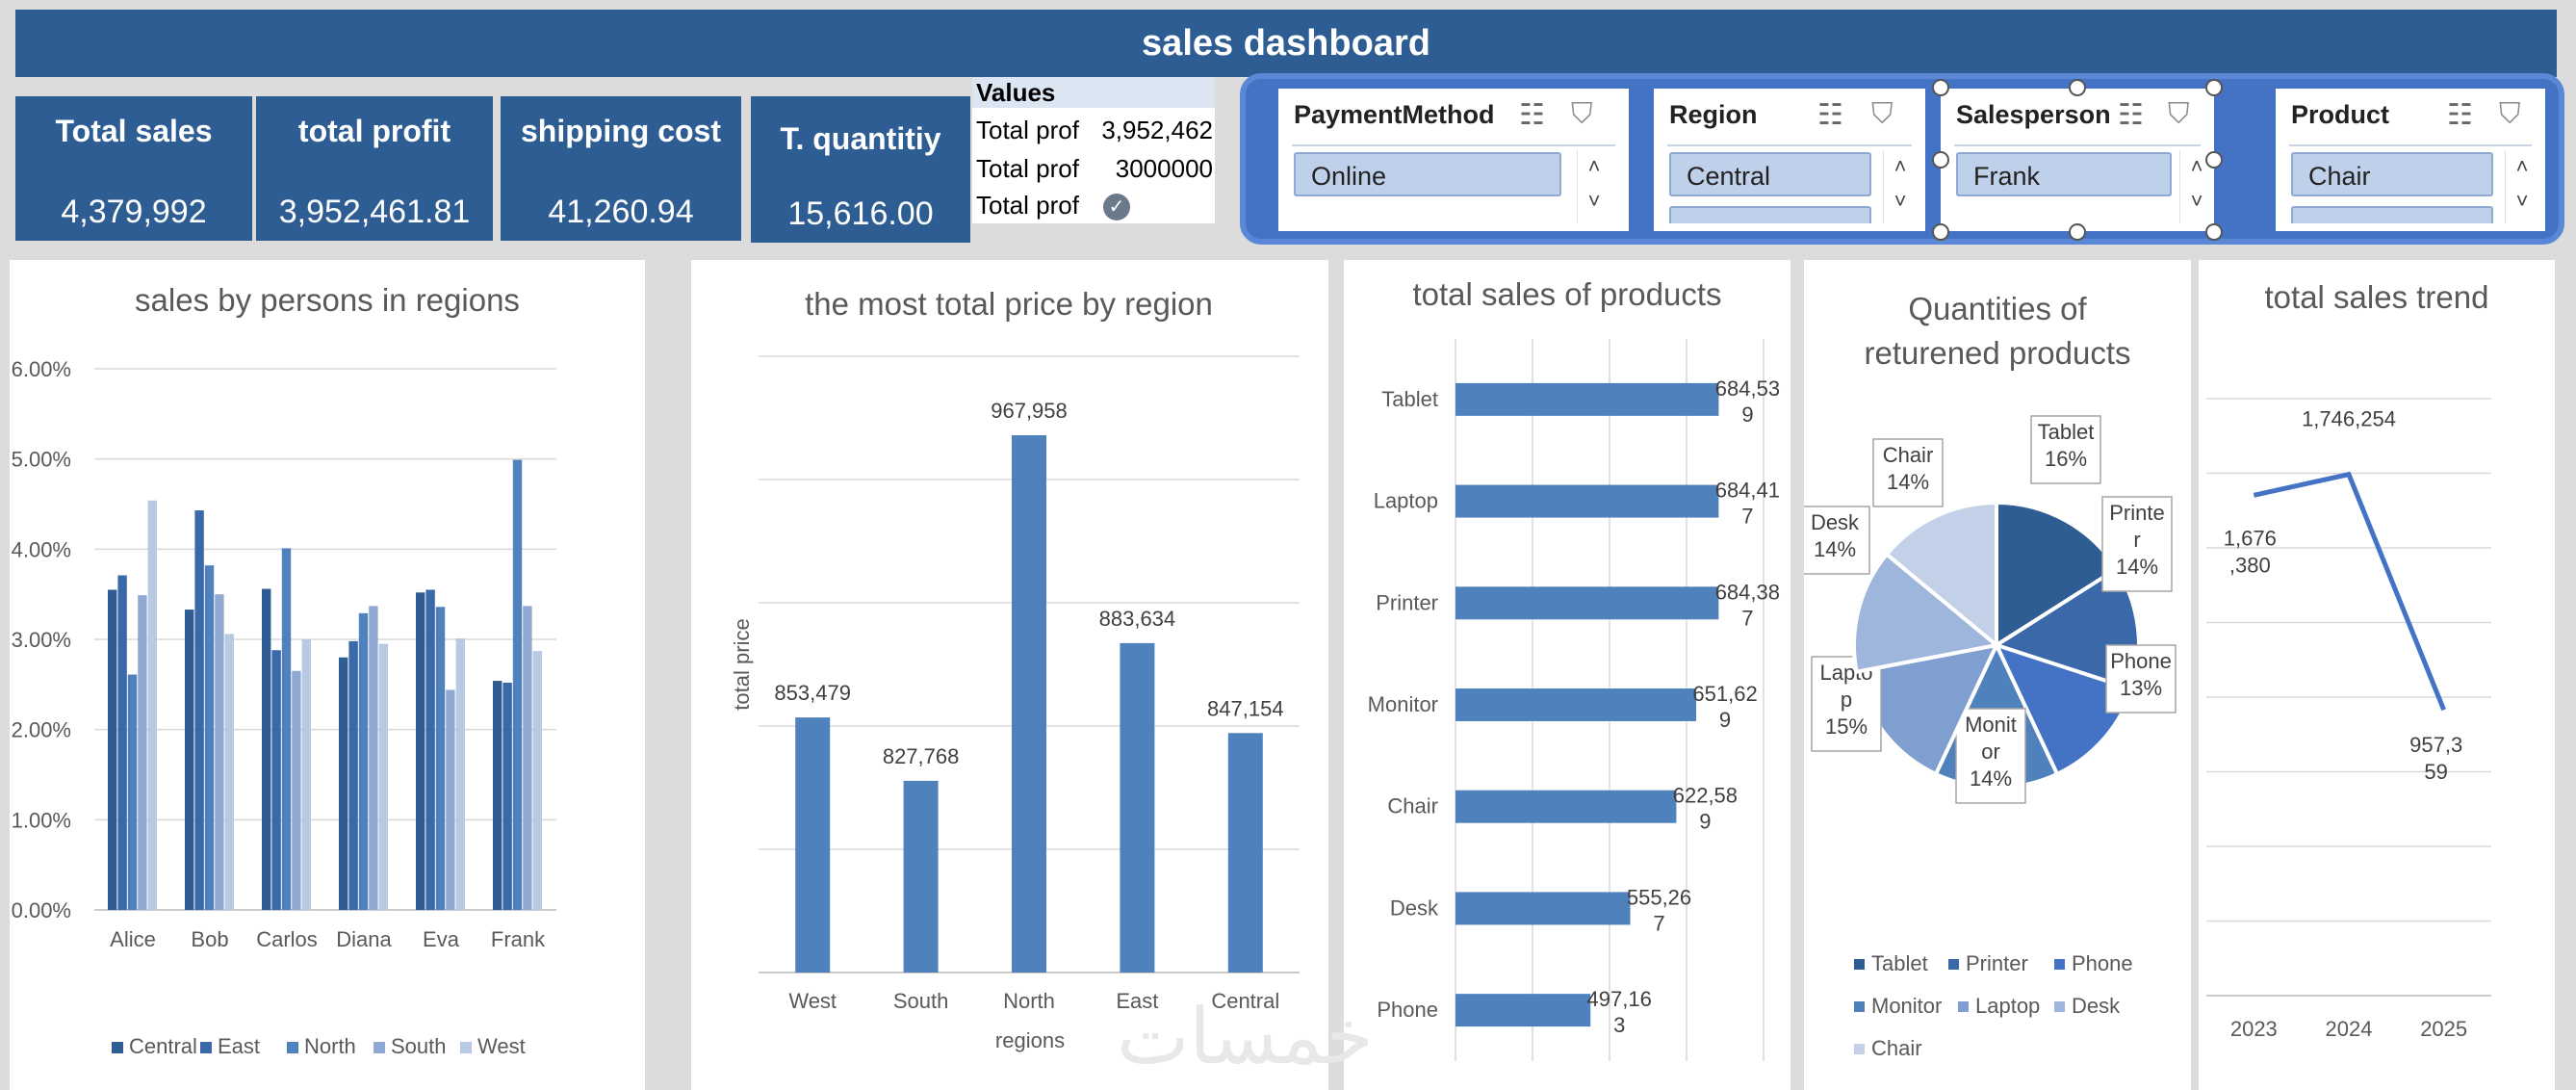 This screenshot has width=2576, height=1090. Describe the element at coordinates (1138, 619) in the screenshot. I see `data-label: 883,634` at that location.